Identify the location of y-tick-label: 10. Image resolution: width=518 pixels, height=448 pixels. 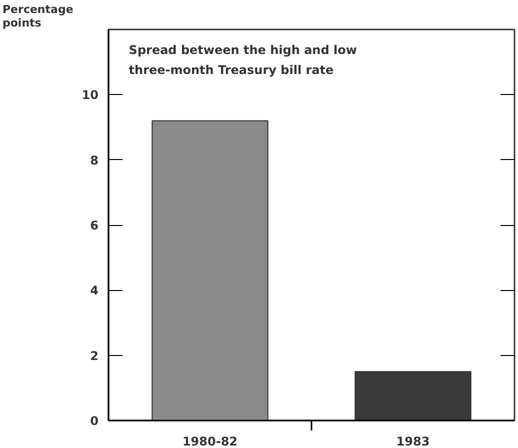
(90, 95).